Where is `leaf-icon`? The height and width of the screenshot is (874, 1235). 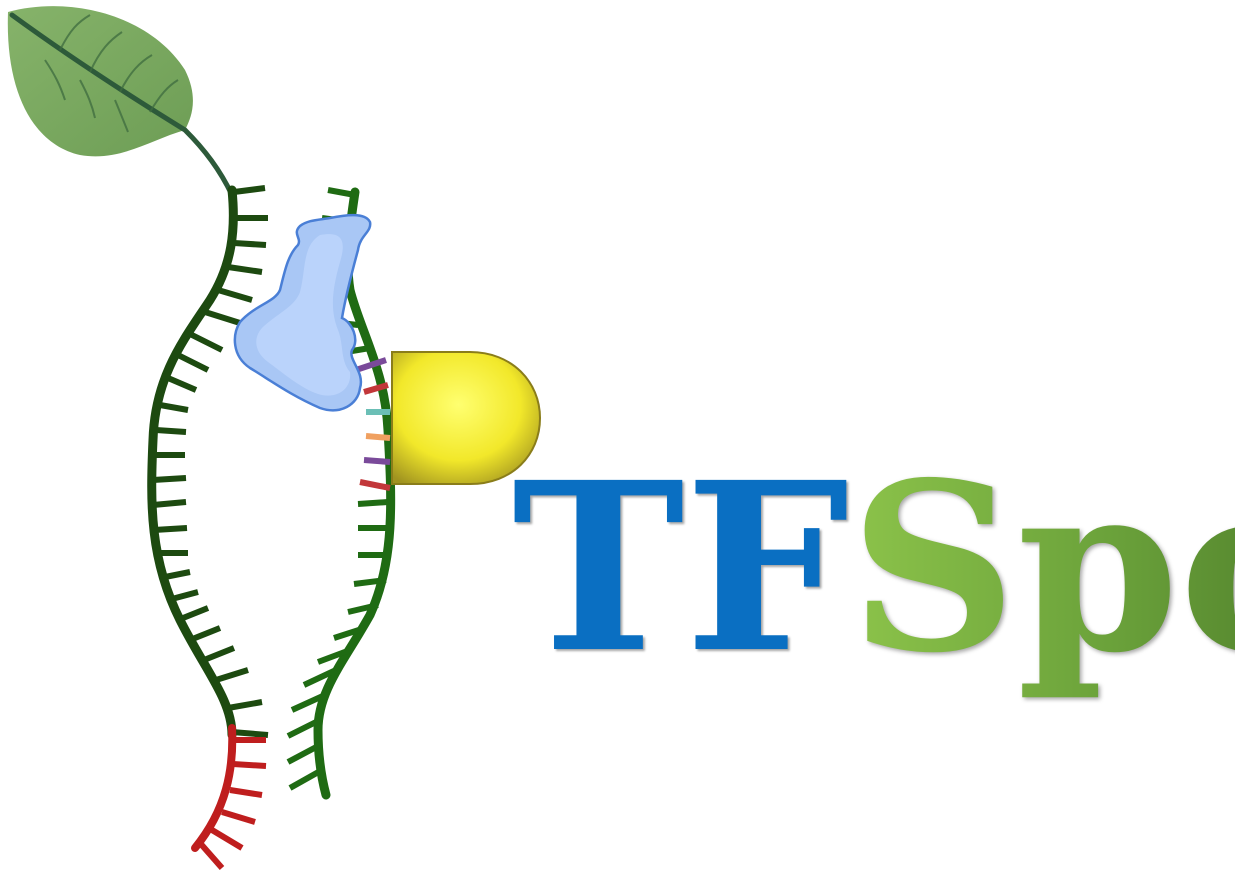 leaf-icon is located at coordinates (121, 102).